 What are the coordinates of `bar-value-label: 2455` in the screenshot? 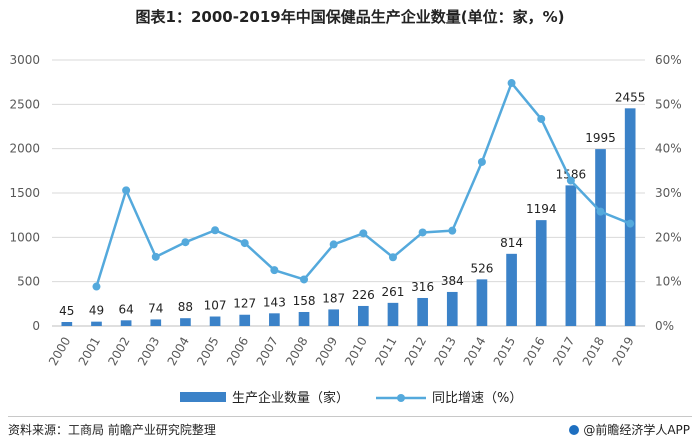 It's located at (630, 97).